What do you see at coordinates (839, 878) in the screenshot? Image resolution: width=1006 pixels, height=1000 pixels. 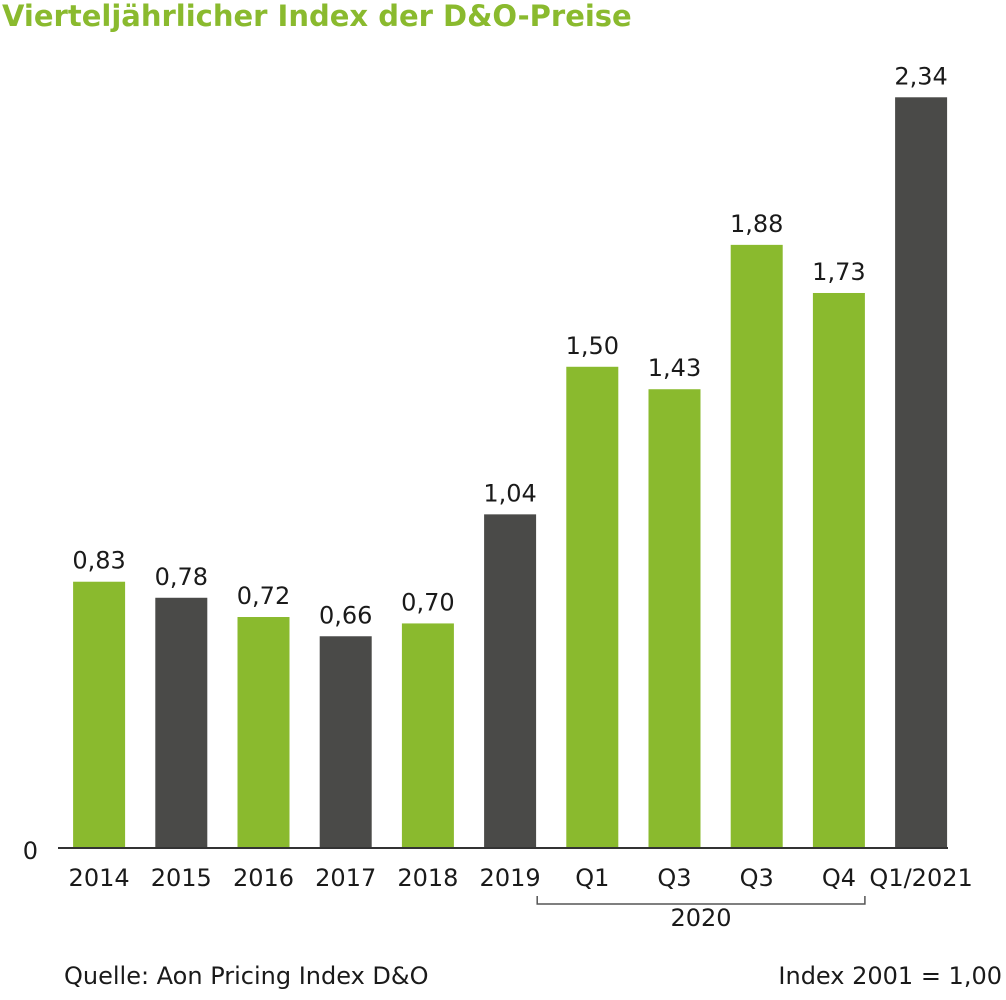 I see `x-tick-label: Q4` at bounding box center [839, 878].